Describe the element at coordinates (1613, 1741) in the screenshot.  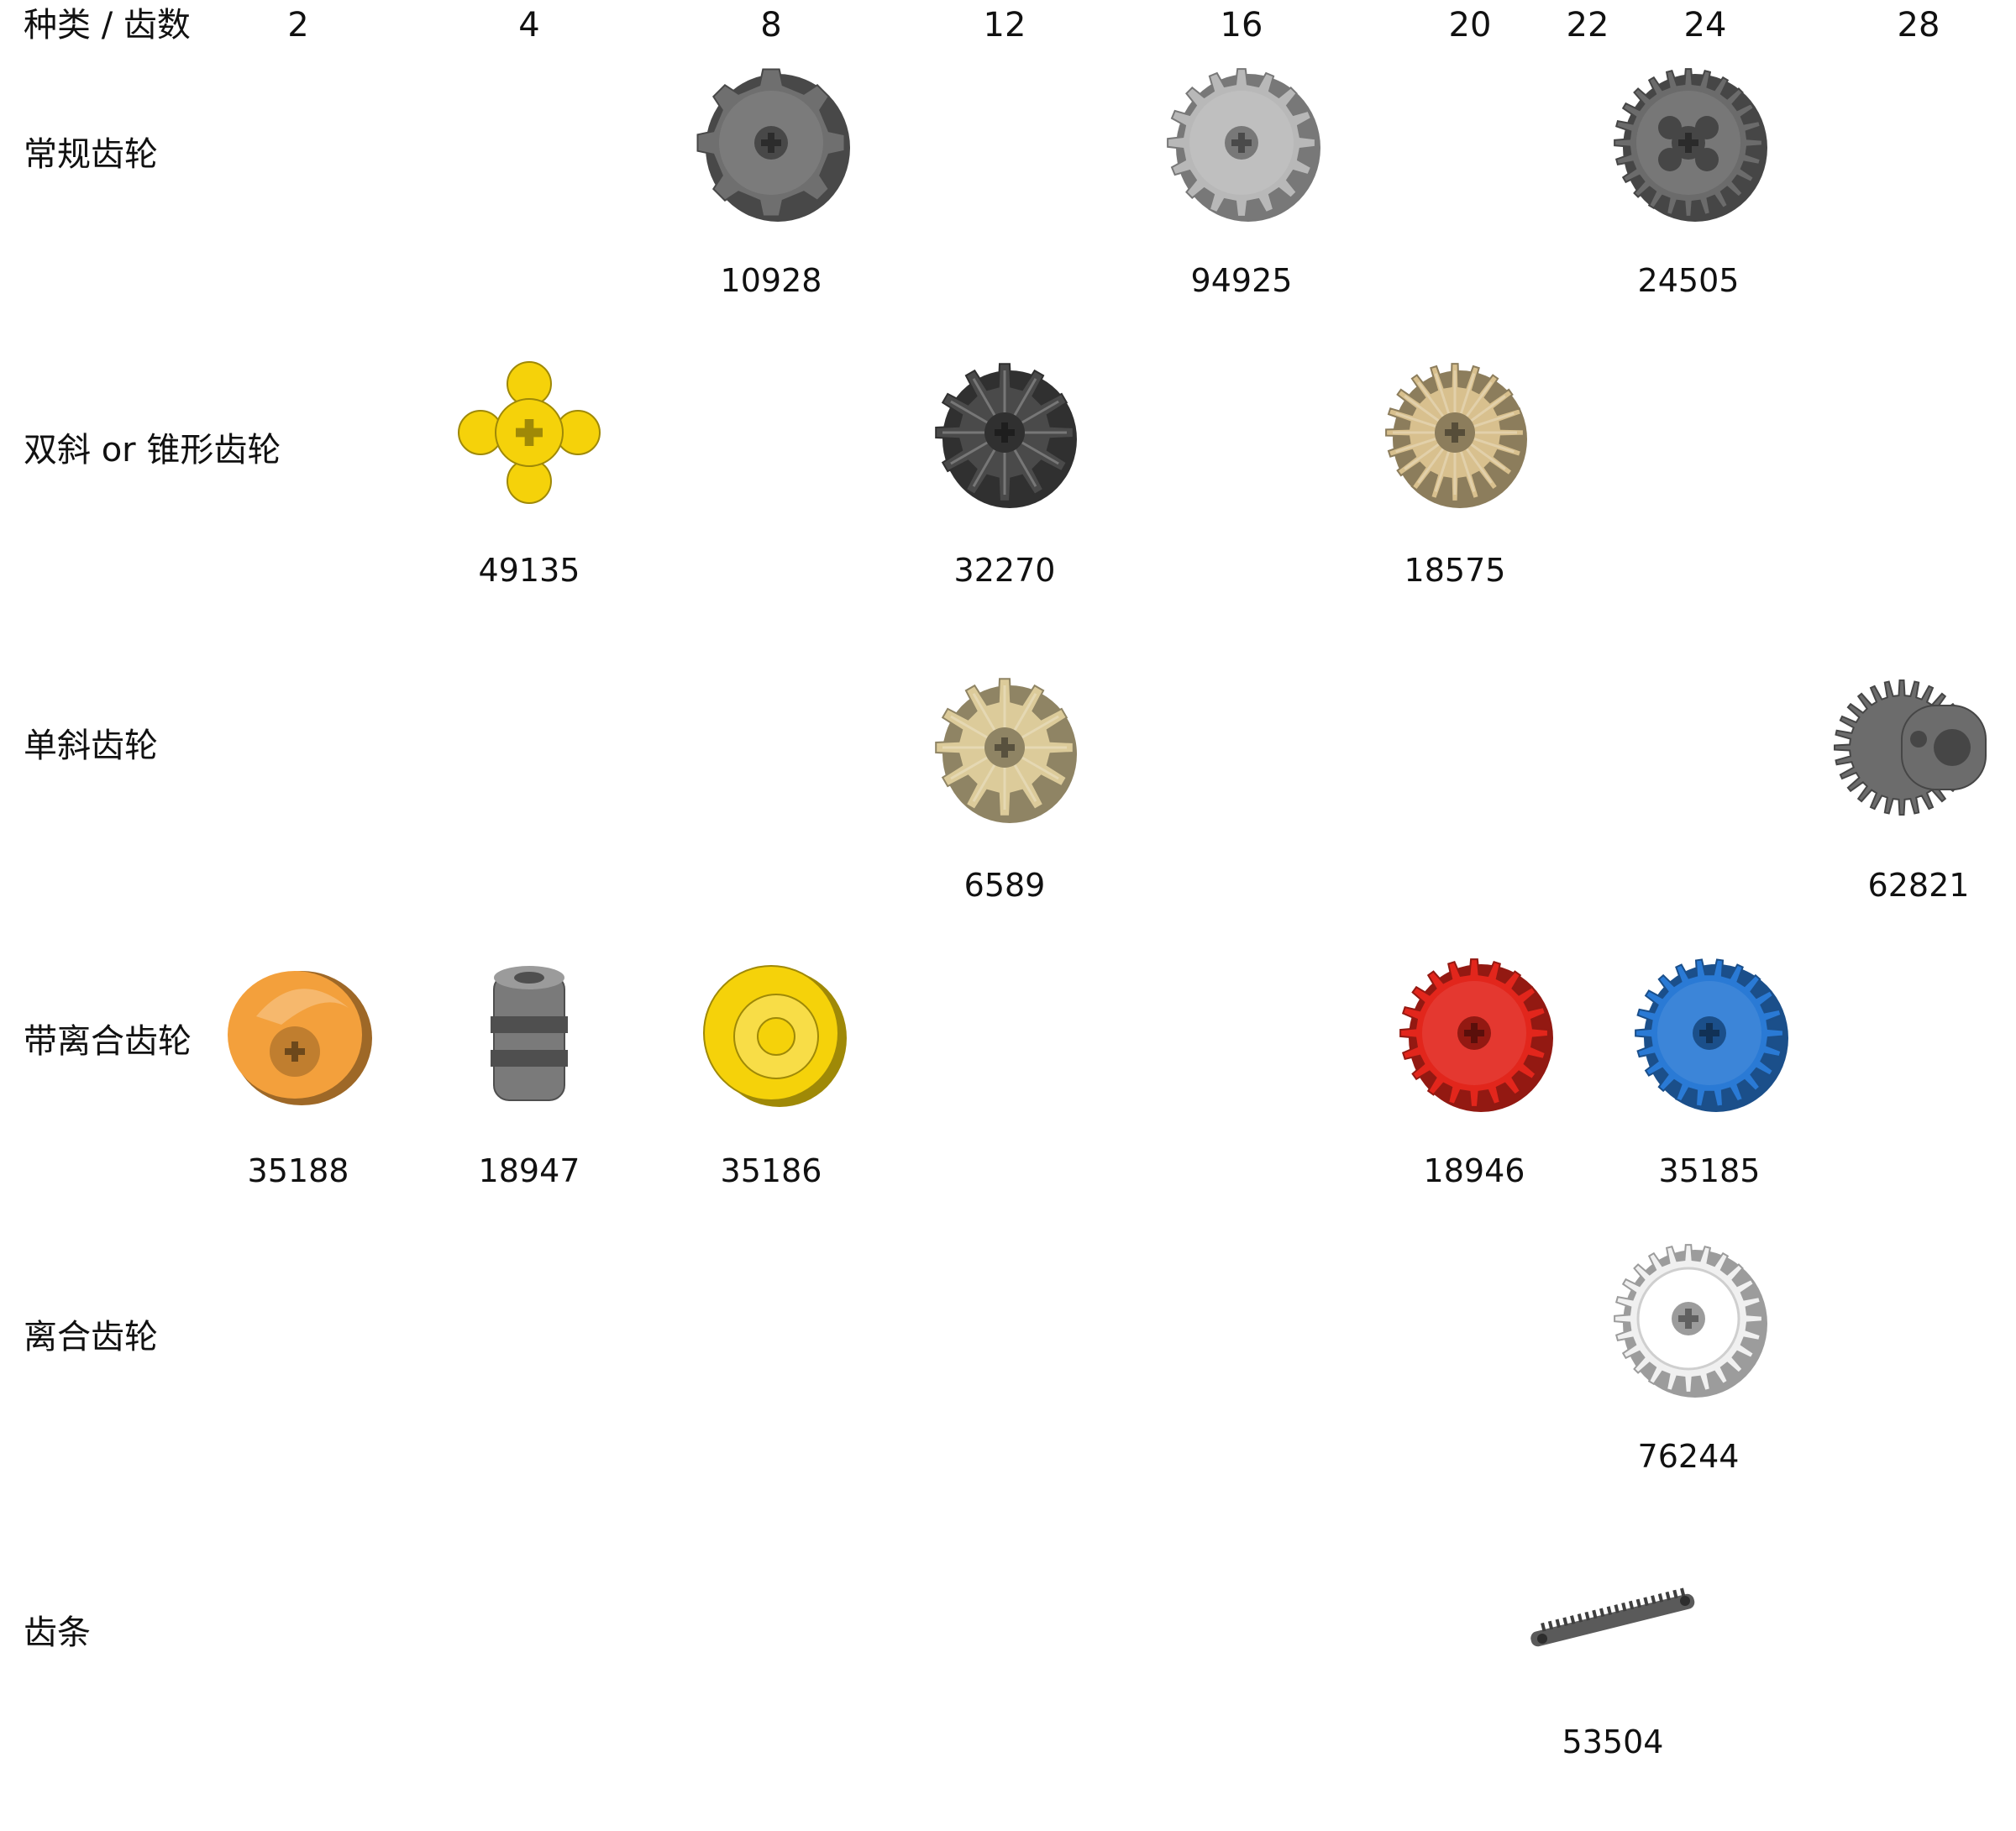
I see `part-number: 53504` at that location.